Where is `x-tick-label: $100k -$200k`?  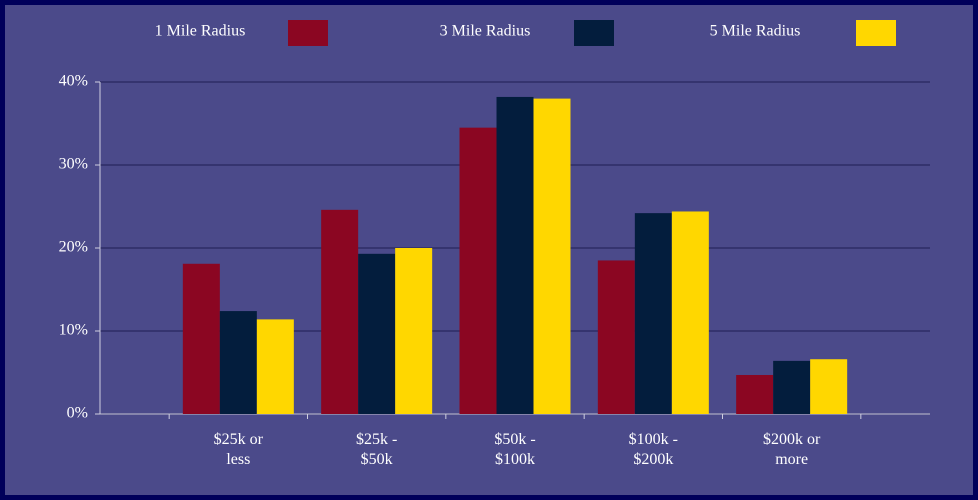
x-tick-label: $100k -$200k is located at coordinates (653, 449).